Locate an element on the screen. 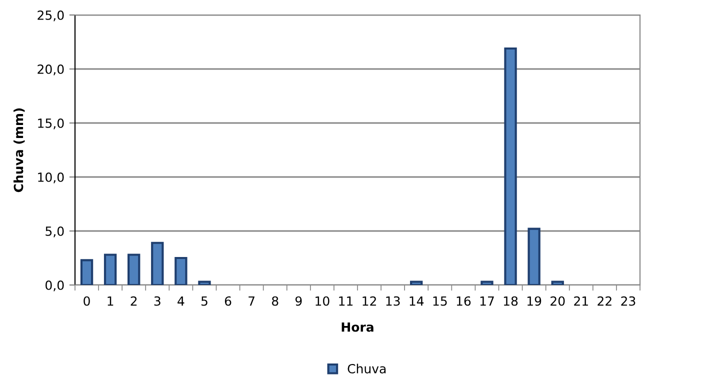 Image resolution: width=717 pixels, height=386 pixels. x-tick-label: 21 is located at coordinates (581, 301).